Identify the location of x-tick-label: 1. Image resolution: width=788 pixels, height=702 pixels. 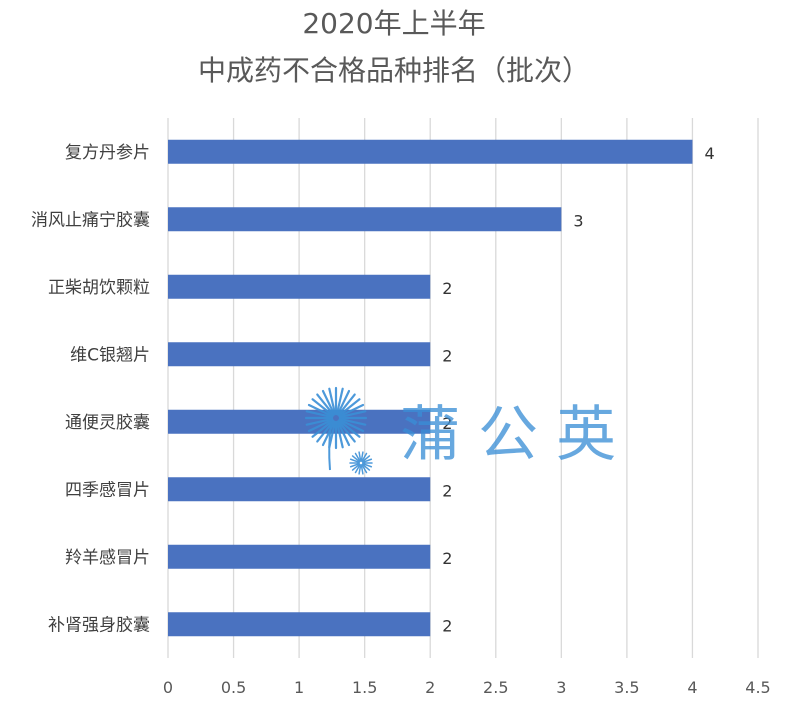
(299, 687).